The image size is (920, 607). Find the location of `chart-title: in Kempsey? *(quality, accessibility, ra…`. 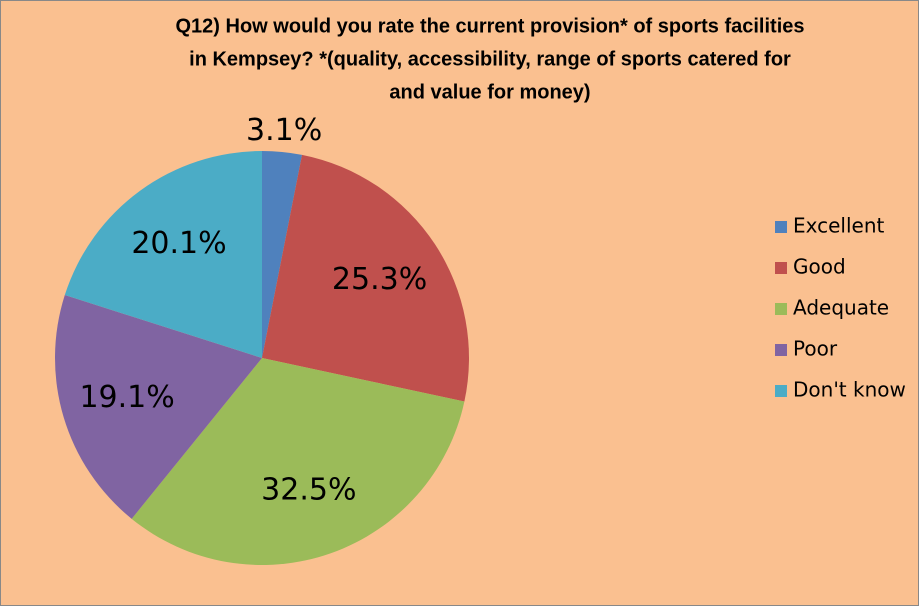

chart-title: in Kempsey? *(quality, accessibility, ra… is located at coordinates (490, 59).